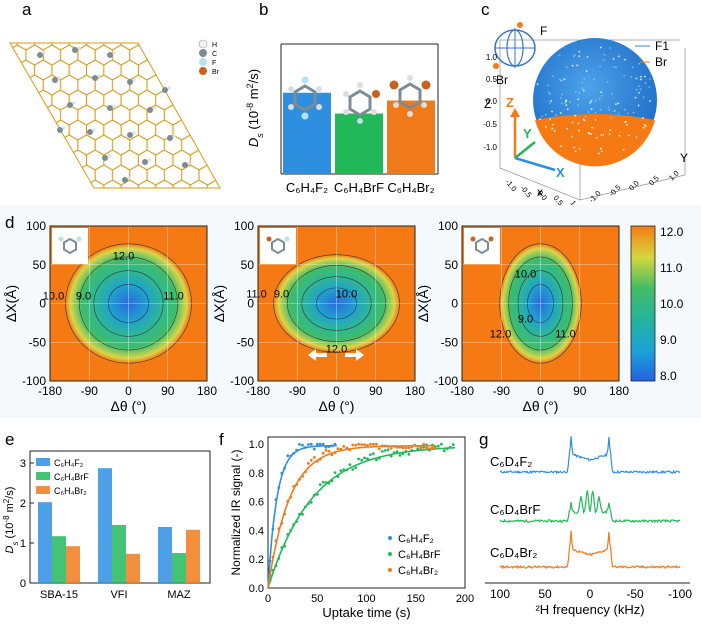 This screenshot has height=625, width=701. Describe the element at coordinates (452, 265) in the screenshot. I see `d-ytick: 50` at that location.